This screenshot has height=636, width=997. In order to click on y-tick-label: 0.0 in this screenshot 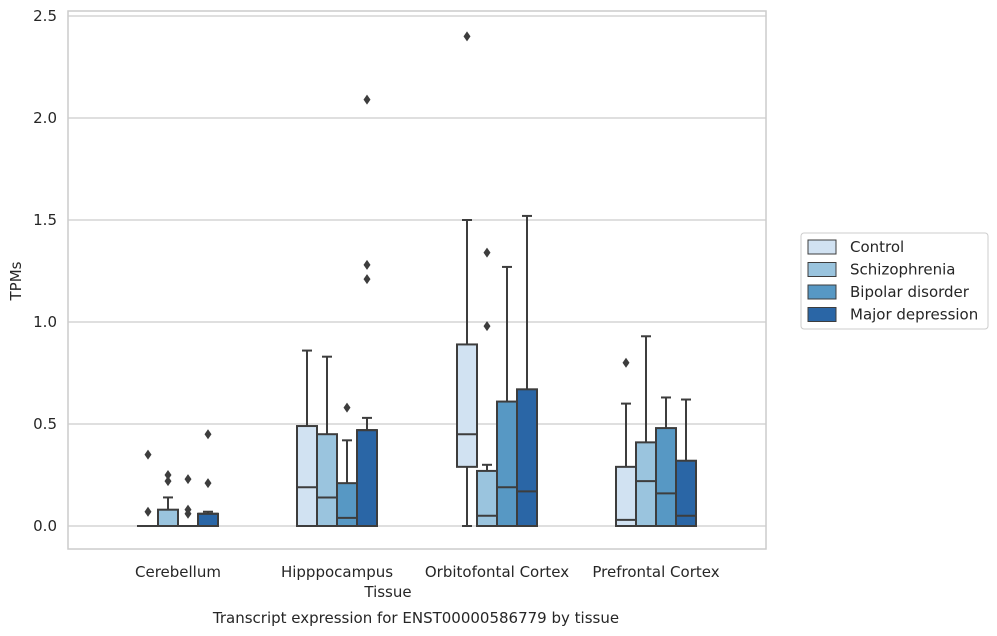, I will do `click(45, 526)`.